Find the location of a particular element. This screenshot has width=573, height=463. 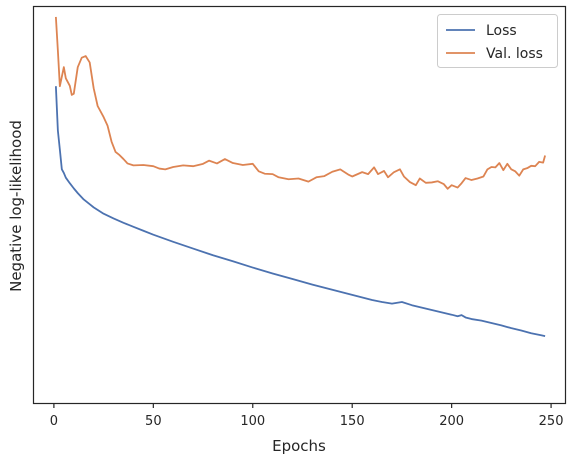

x-tick-label: 150 is located at coordinates (352, 421).